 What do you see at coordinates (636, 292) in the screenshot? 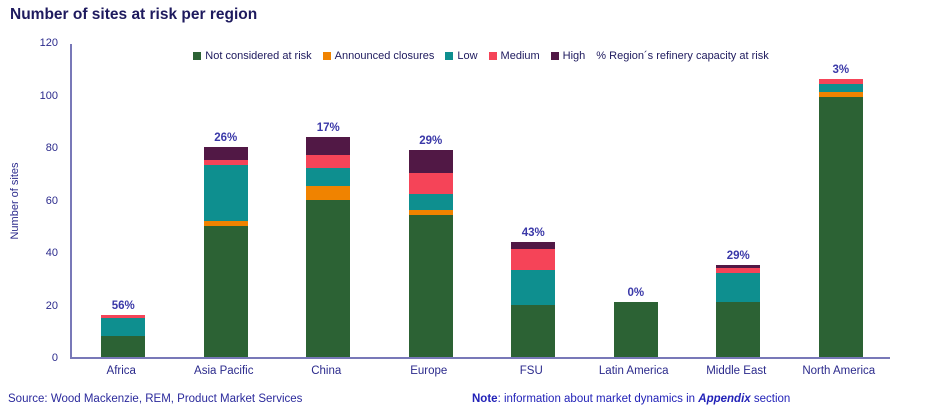
I see `capacity-at-risk-label: 0%` at bounding box center [636, 292].